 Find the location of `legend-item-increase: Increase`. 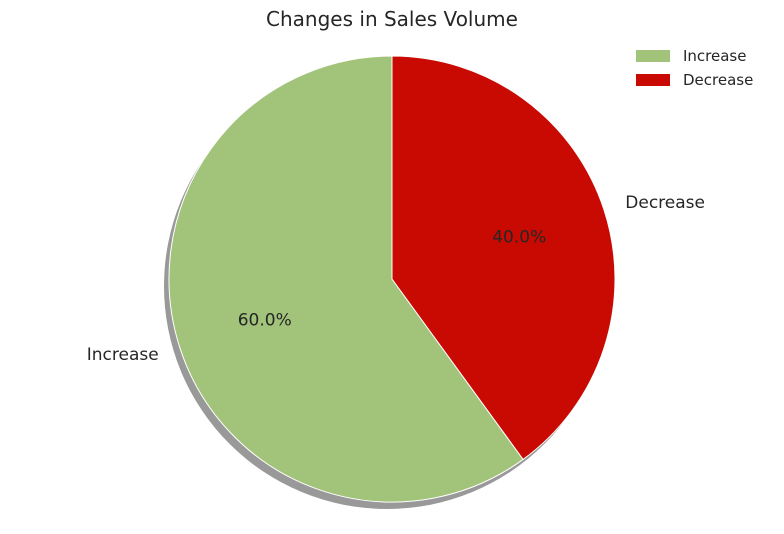

legend-item-increase: Increase is located at coordinates (701, 56).